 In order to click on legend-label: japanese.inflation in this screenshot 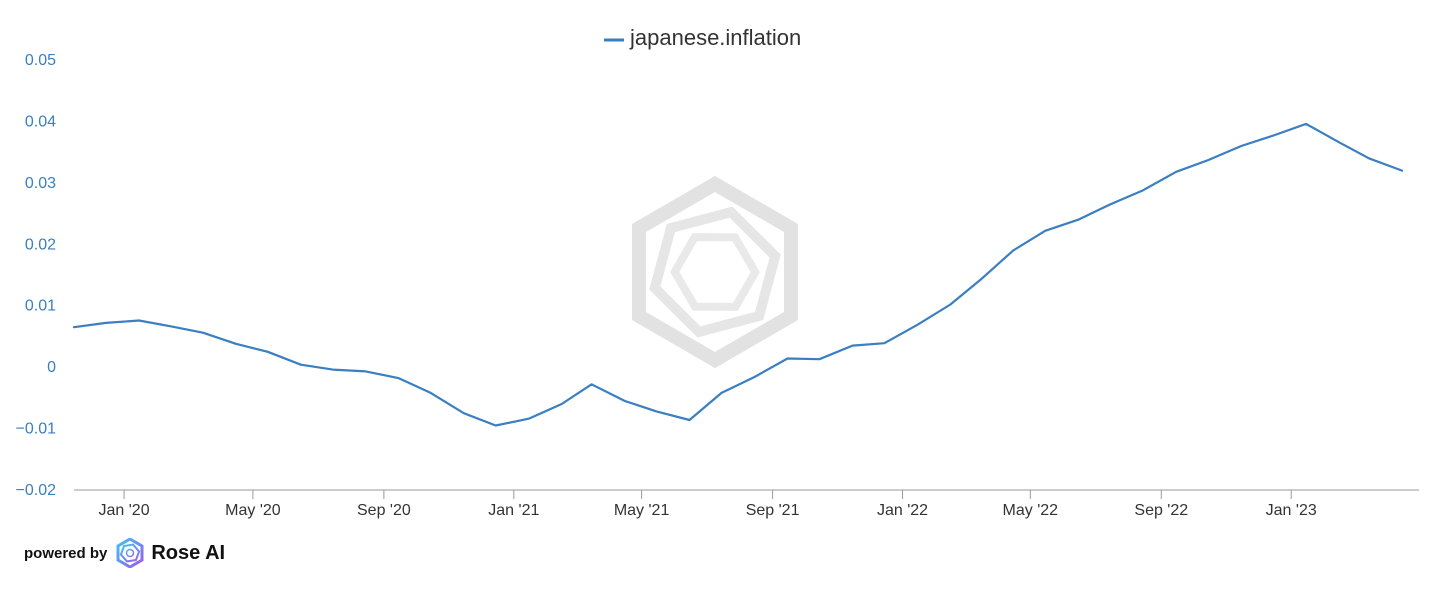, I will do `click(715, 37)`.